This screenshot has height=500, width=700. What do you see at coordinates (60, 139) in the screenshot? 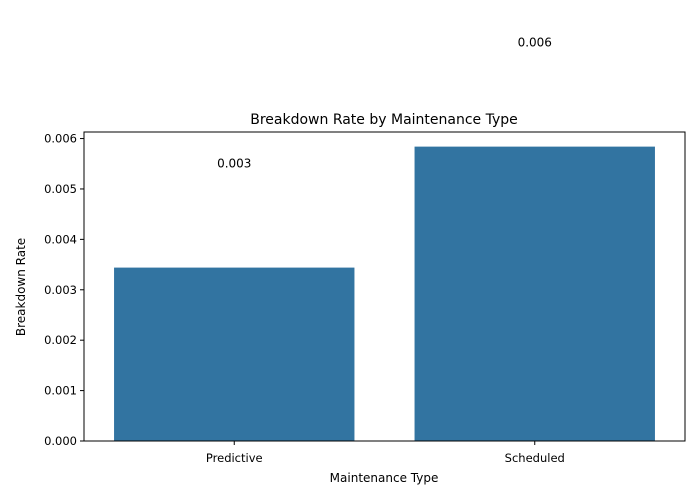
I see `y-tick-label: 0.006` at bounding box center [60, 139].